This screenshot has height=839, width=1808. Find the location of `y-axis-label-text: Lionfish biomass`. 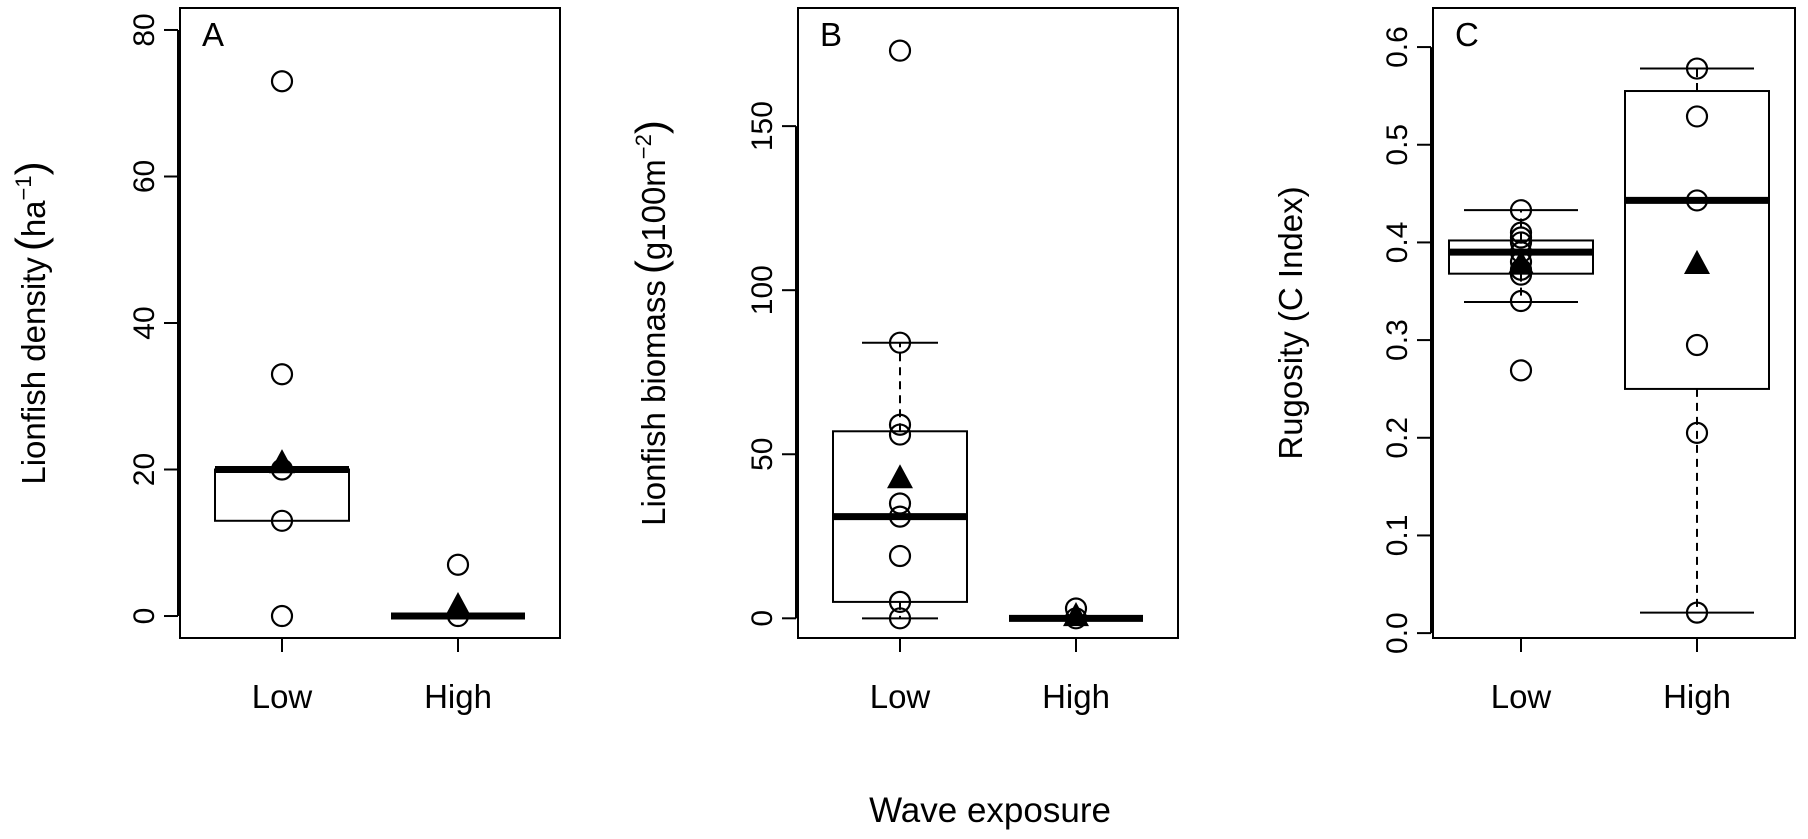

y-axis-label-text: Lionfish biomass is located at coordinates (653, 403).